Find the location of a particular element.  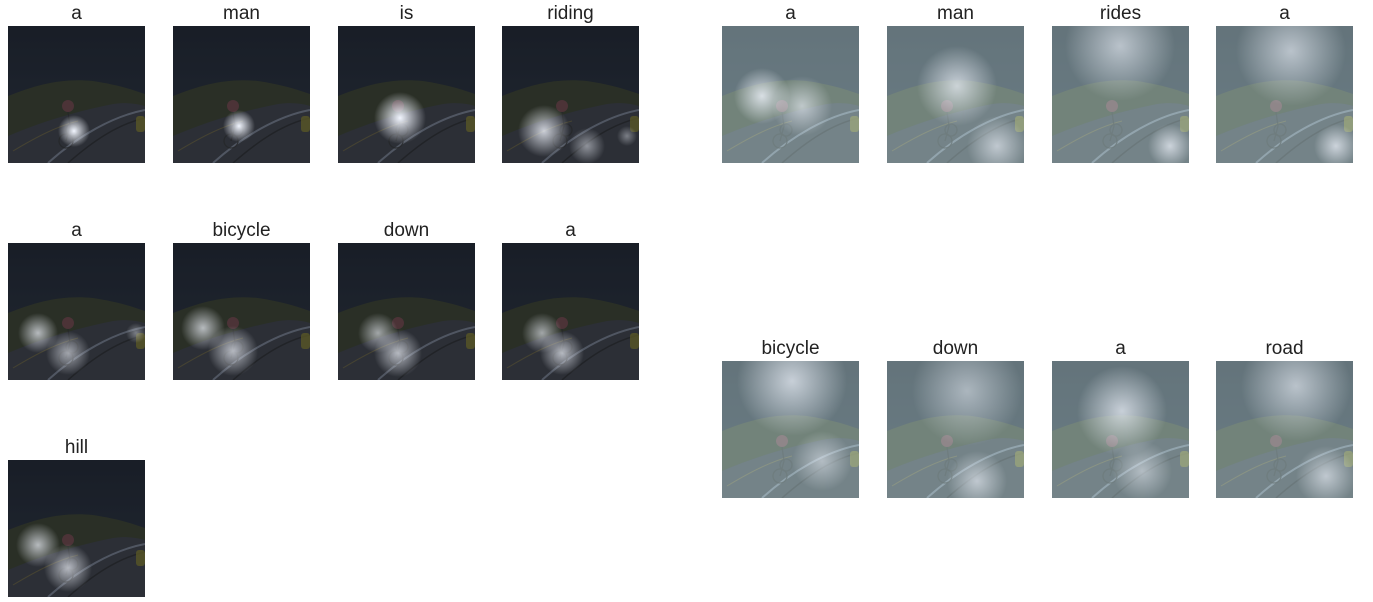

left-word-label: bicycle is located at coordinates (241, 230).